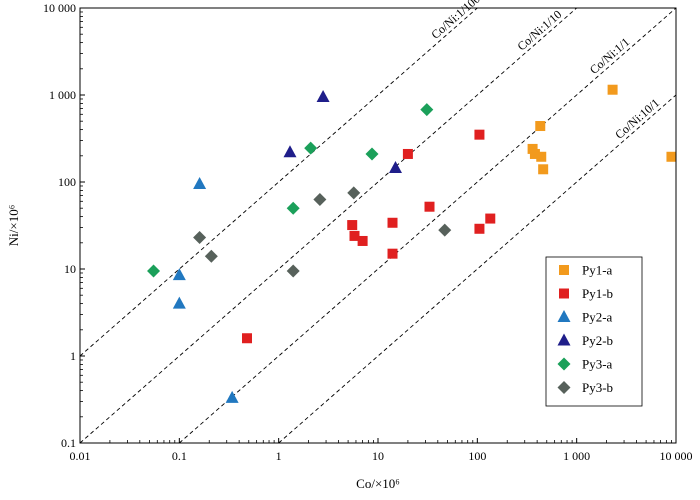  What do you see at coordinates (59, 8) in the screenshot?
I see `y-tick-label: 10 000` at bounding box center [59, 8].